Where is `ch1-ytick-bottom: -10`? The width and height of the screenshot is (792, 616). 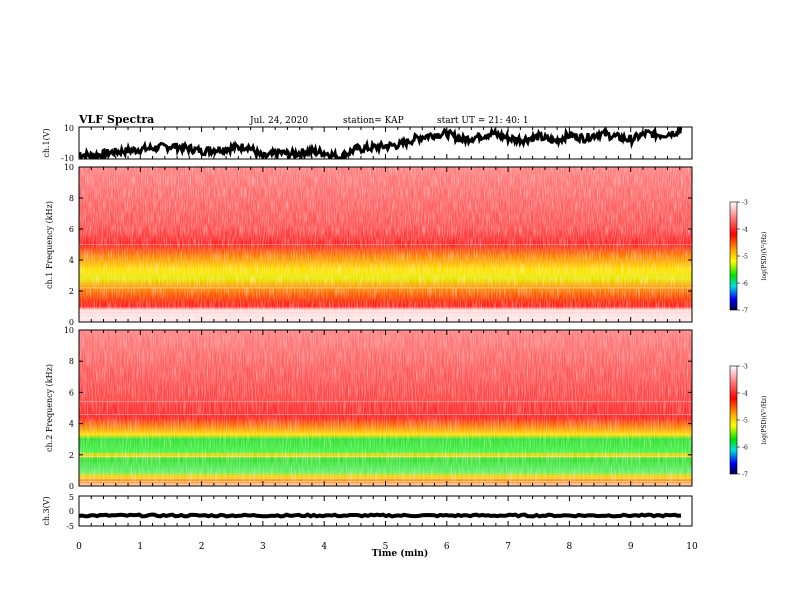
ch1-ytick-bottom: -10 is located at coordinates (67, 158).